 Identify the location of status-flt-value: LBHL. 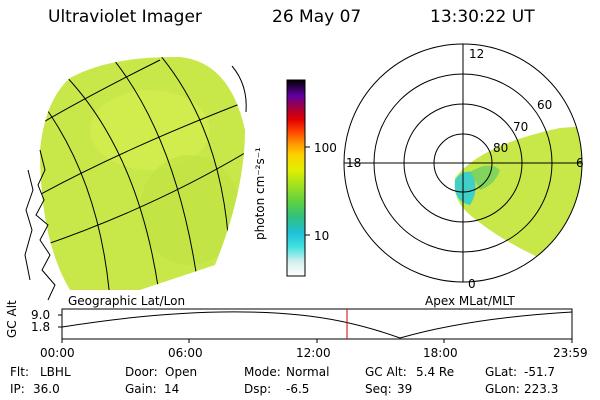
(55, 372).